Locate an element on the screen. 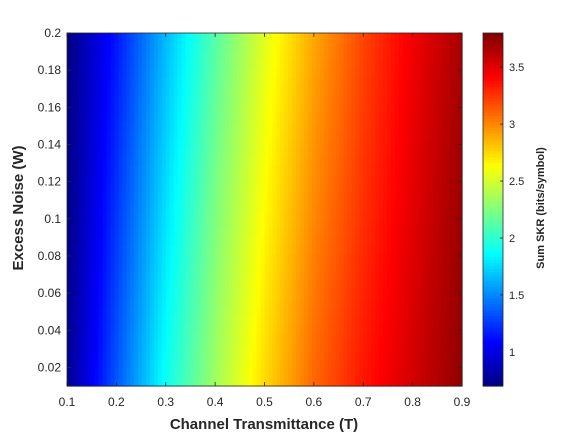 This screenshot has height=436, width=581. colorbar-tick-label: 1 is located at coordinates (512, 353).